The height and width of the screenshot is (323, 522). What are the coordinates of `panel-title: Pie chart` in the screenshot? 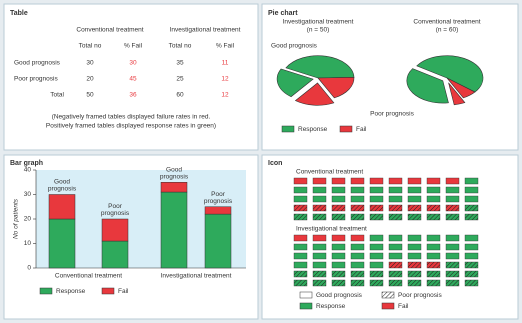 It's located at (283, 13).